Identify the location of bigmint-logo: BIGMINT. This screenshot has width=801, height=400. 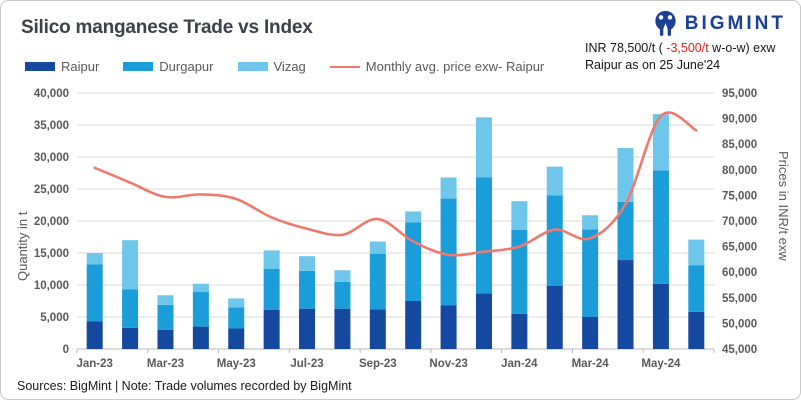
(719, 23).